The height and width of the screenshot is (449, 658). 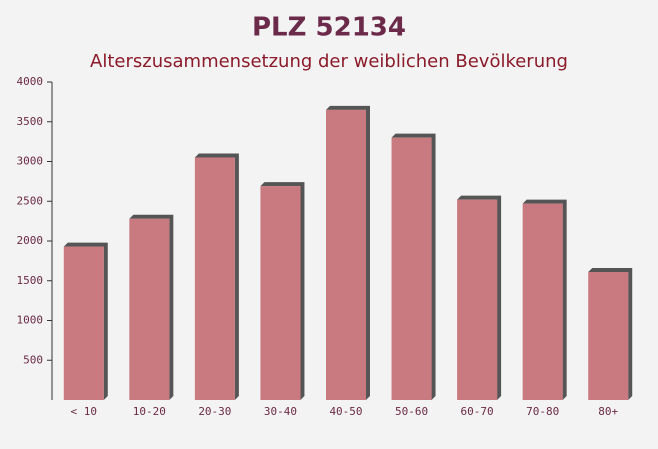 What do you see at coordinates (84, 411) in the screenshot?
I see `x-tick-label: < 10` at bounding box center [84, 411].